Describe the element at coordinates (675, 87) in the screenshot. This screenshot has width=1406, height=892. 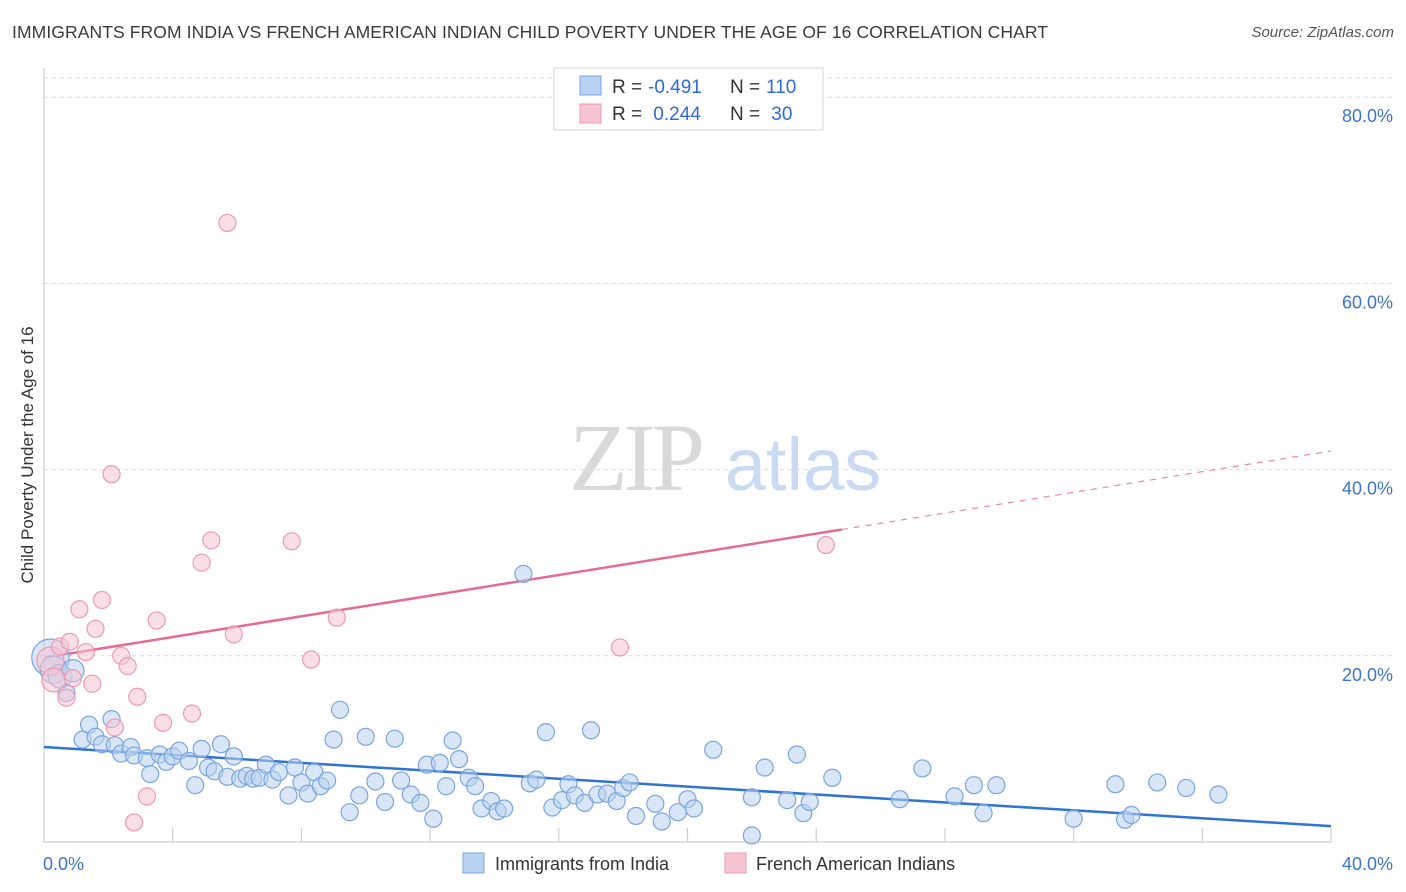
I see `legend-r-value-blue: -0.491` at that location.